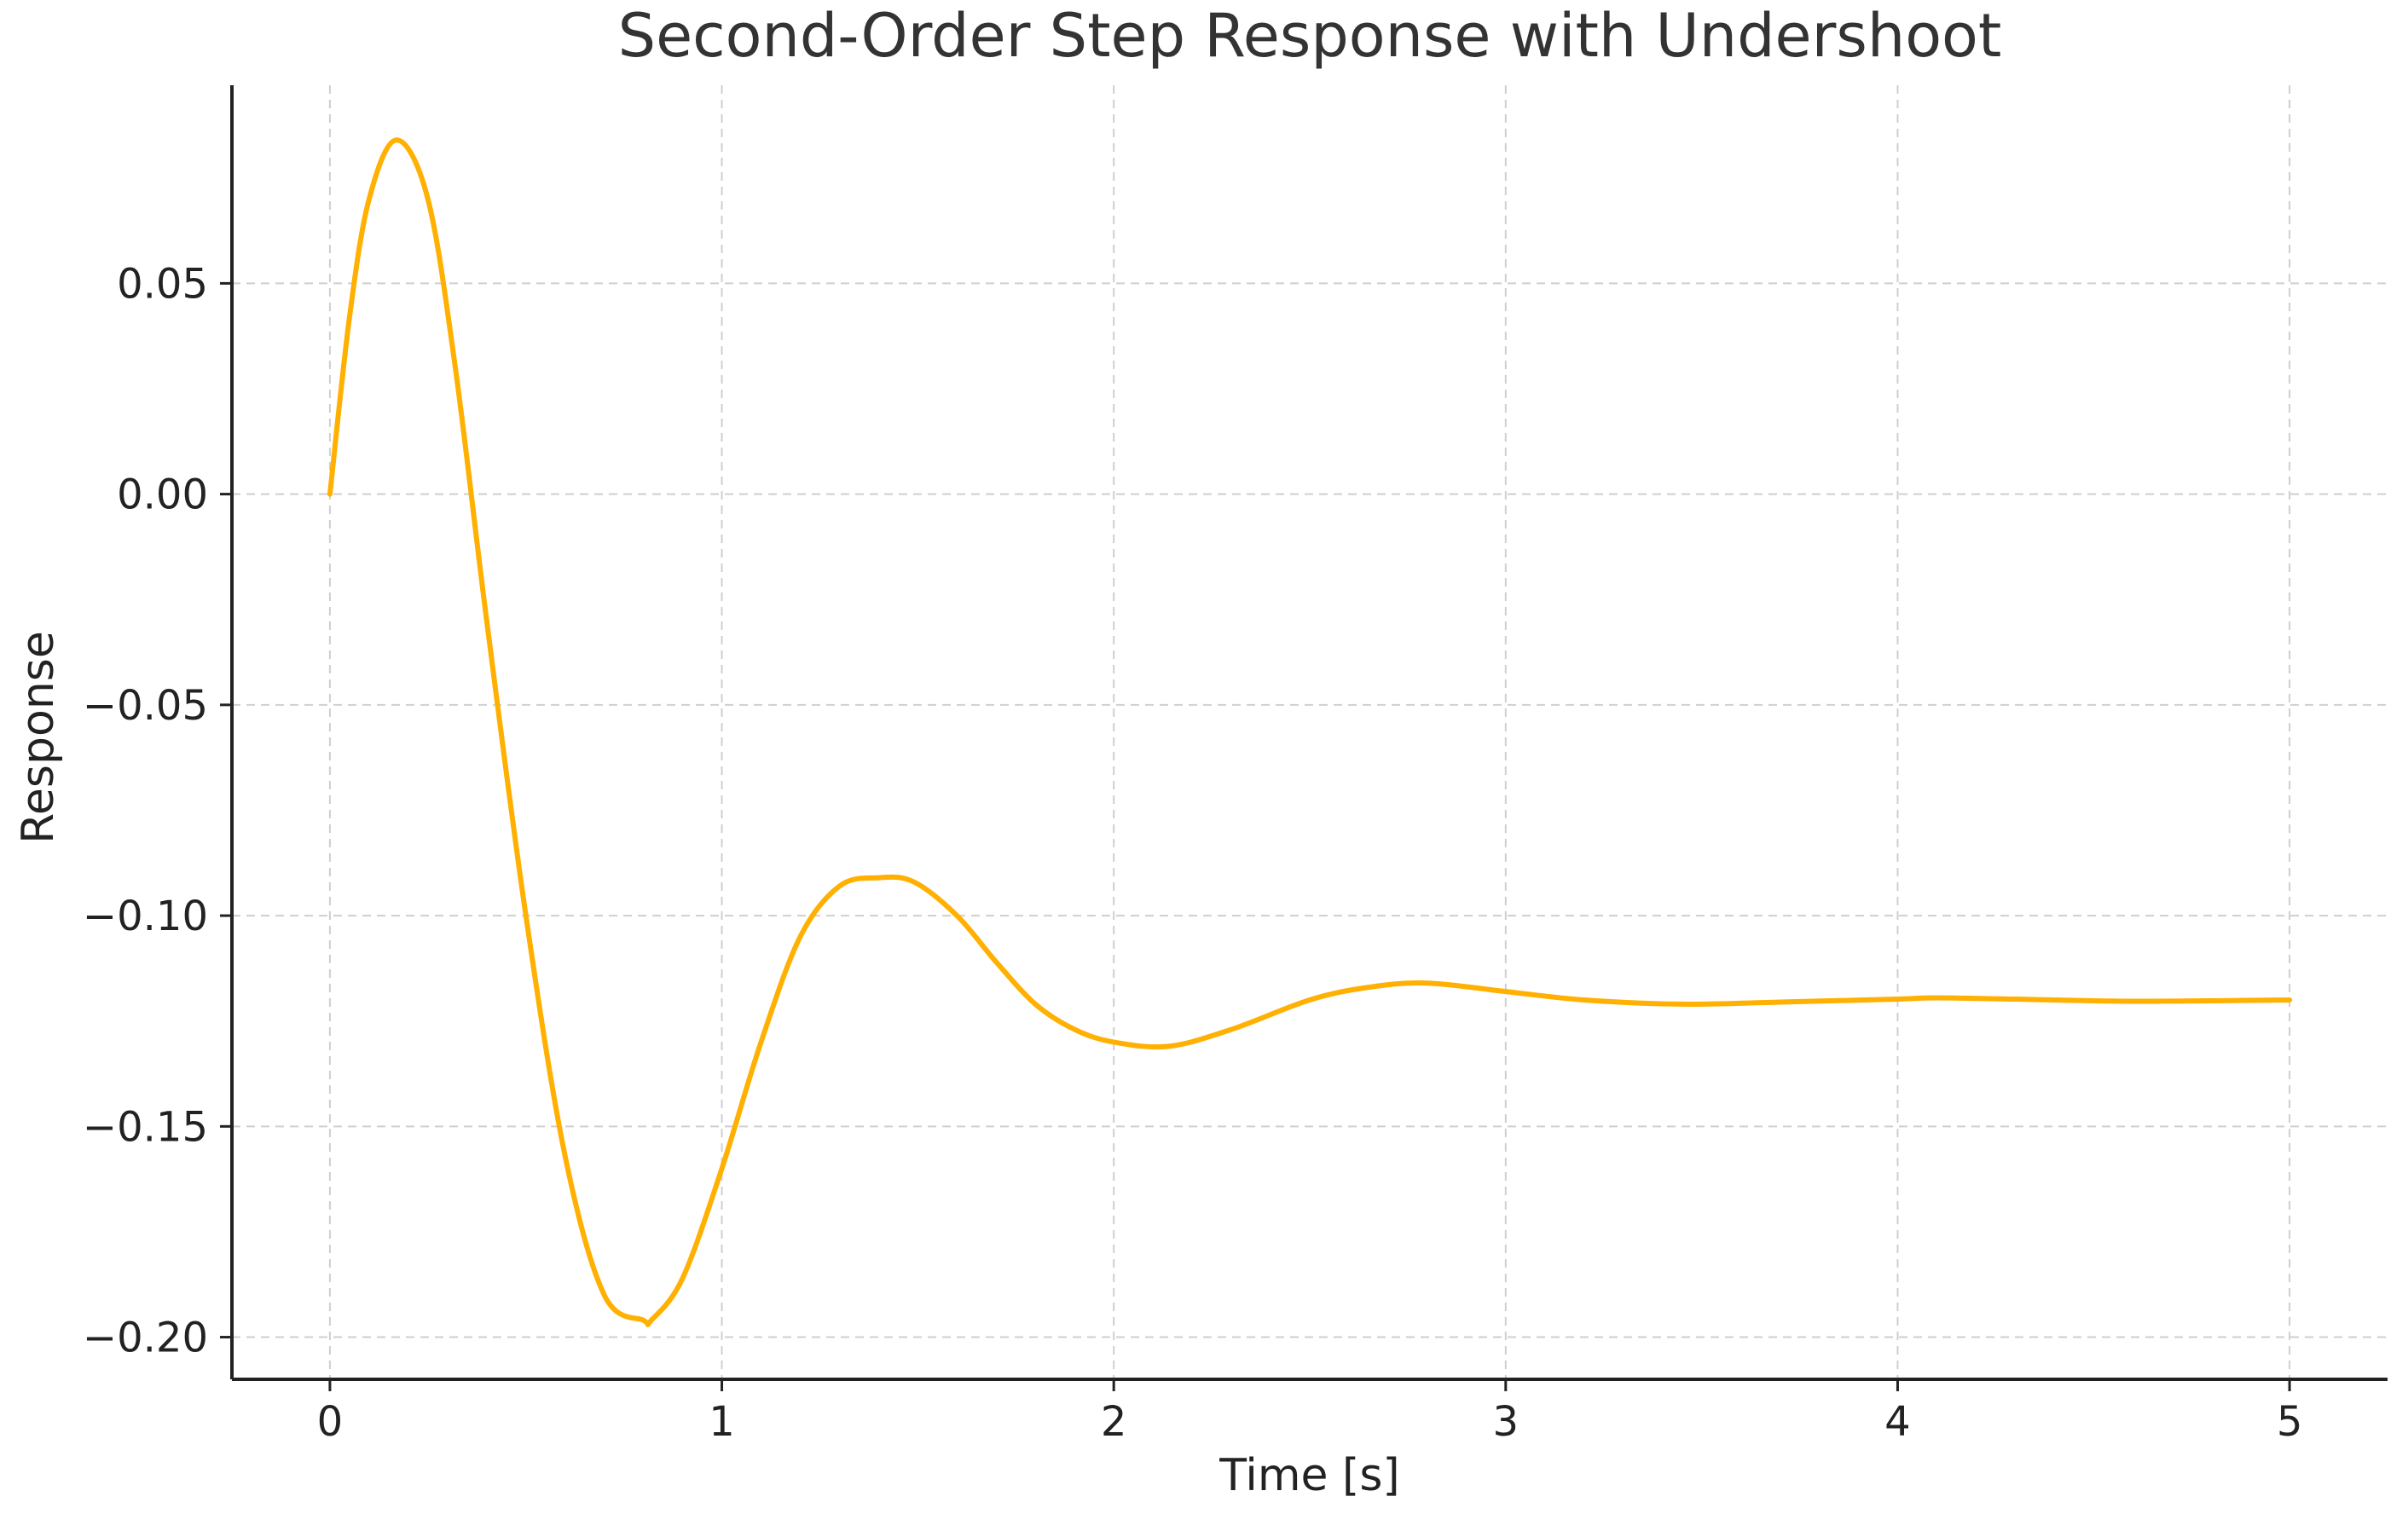  I want to click on x-axis-label: Time [s], so click(1308, 1475).